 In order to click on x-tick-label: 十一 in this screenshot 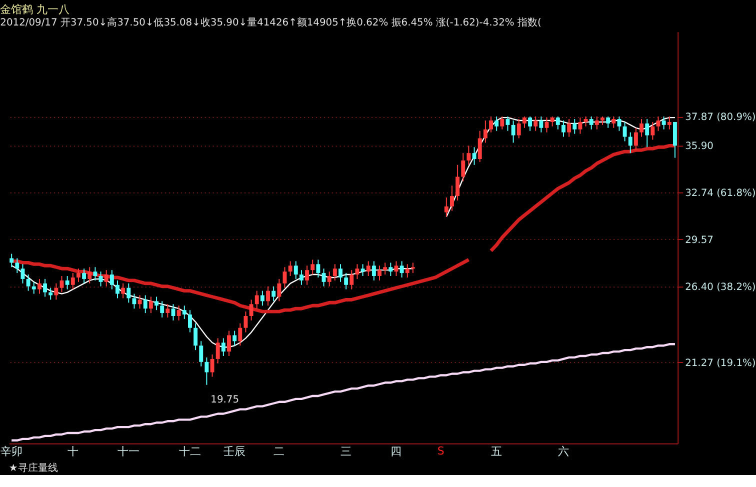, I will do `click(129, 451)`.